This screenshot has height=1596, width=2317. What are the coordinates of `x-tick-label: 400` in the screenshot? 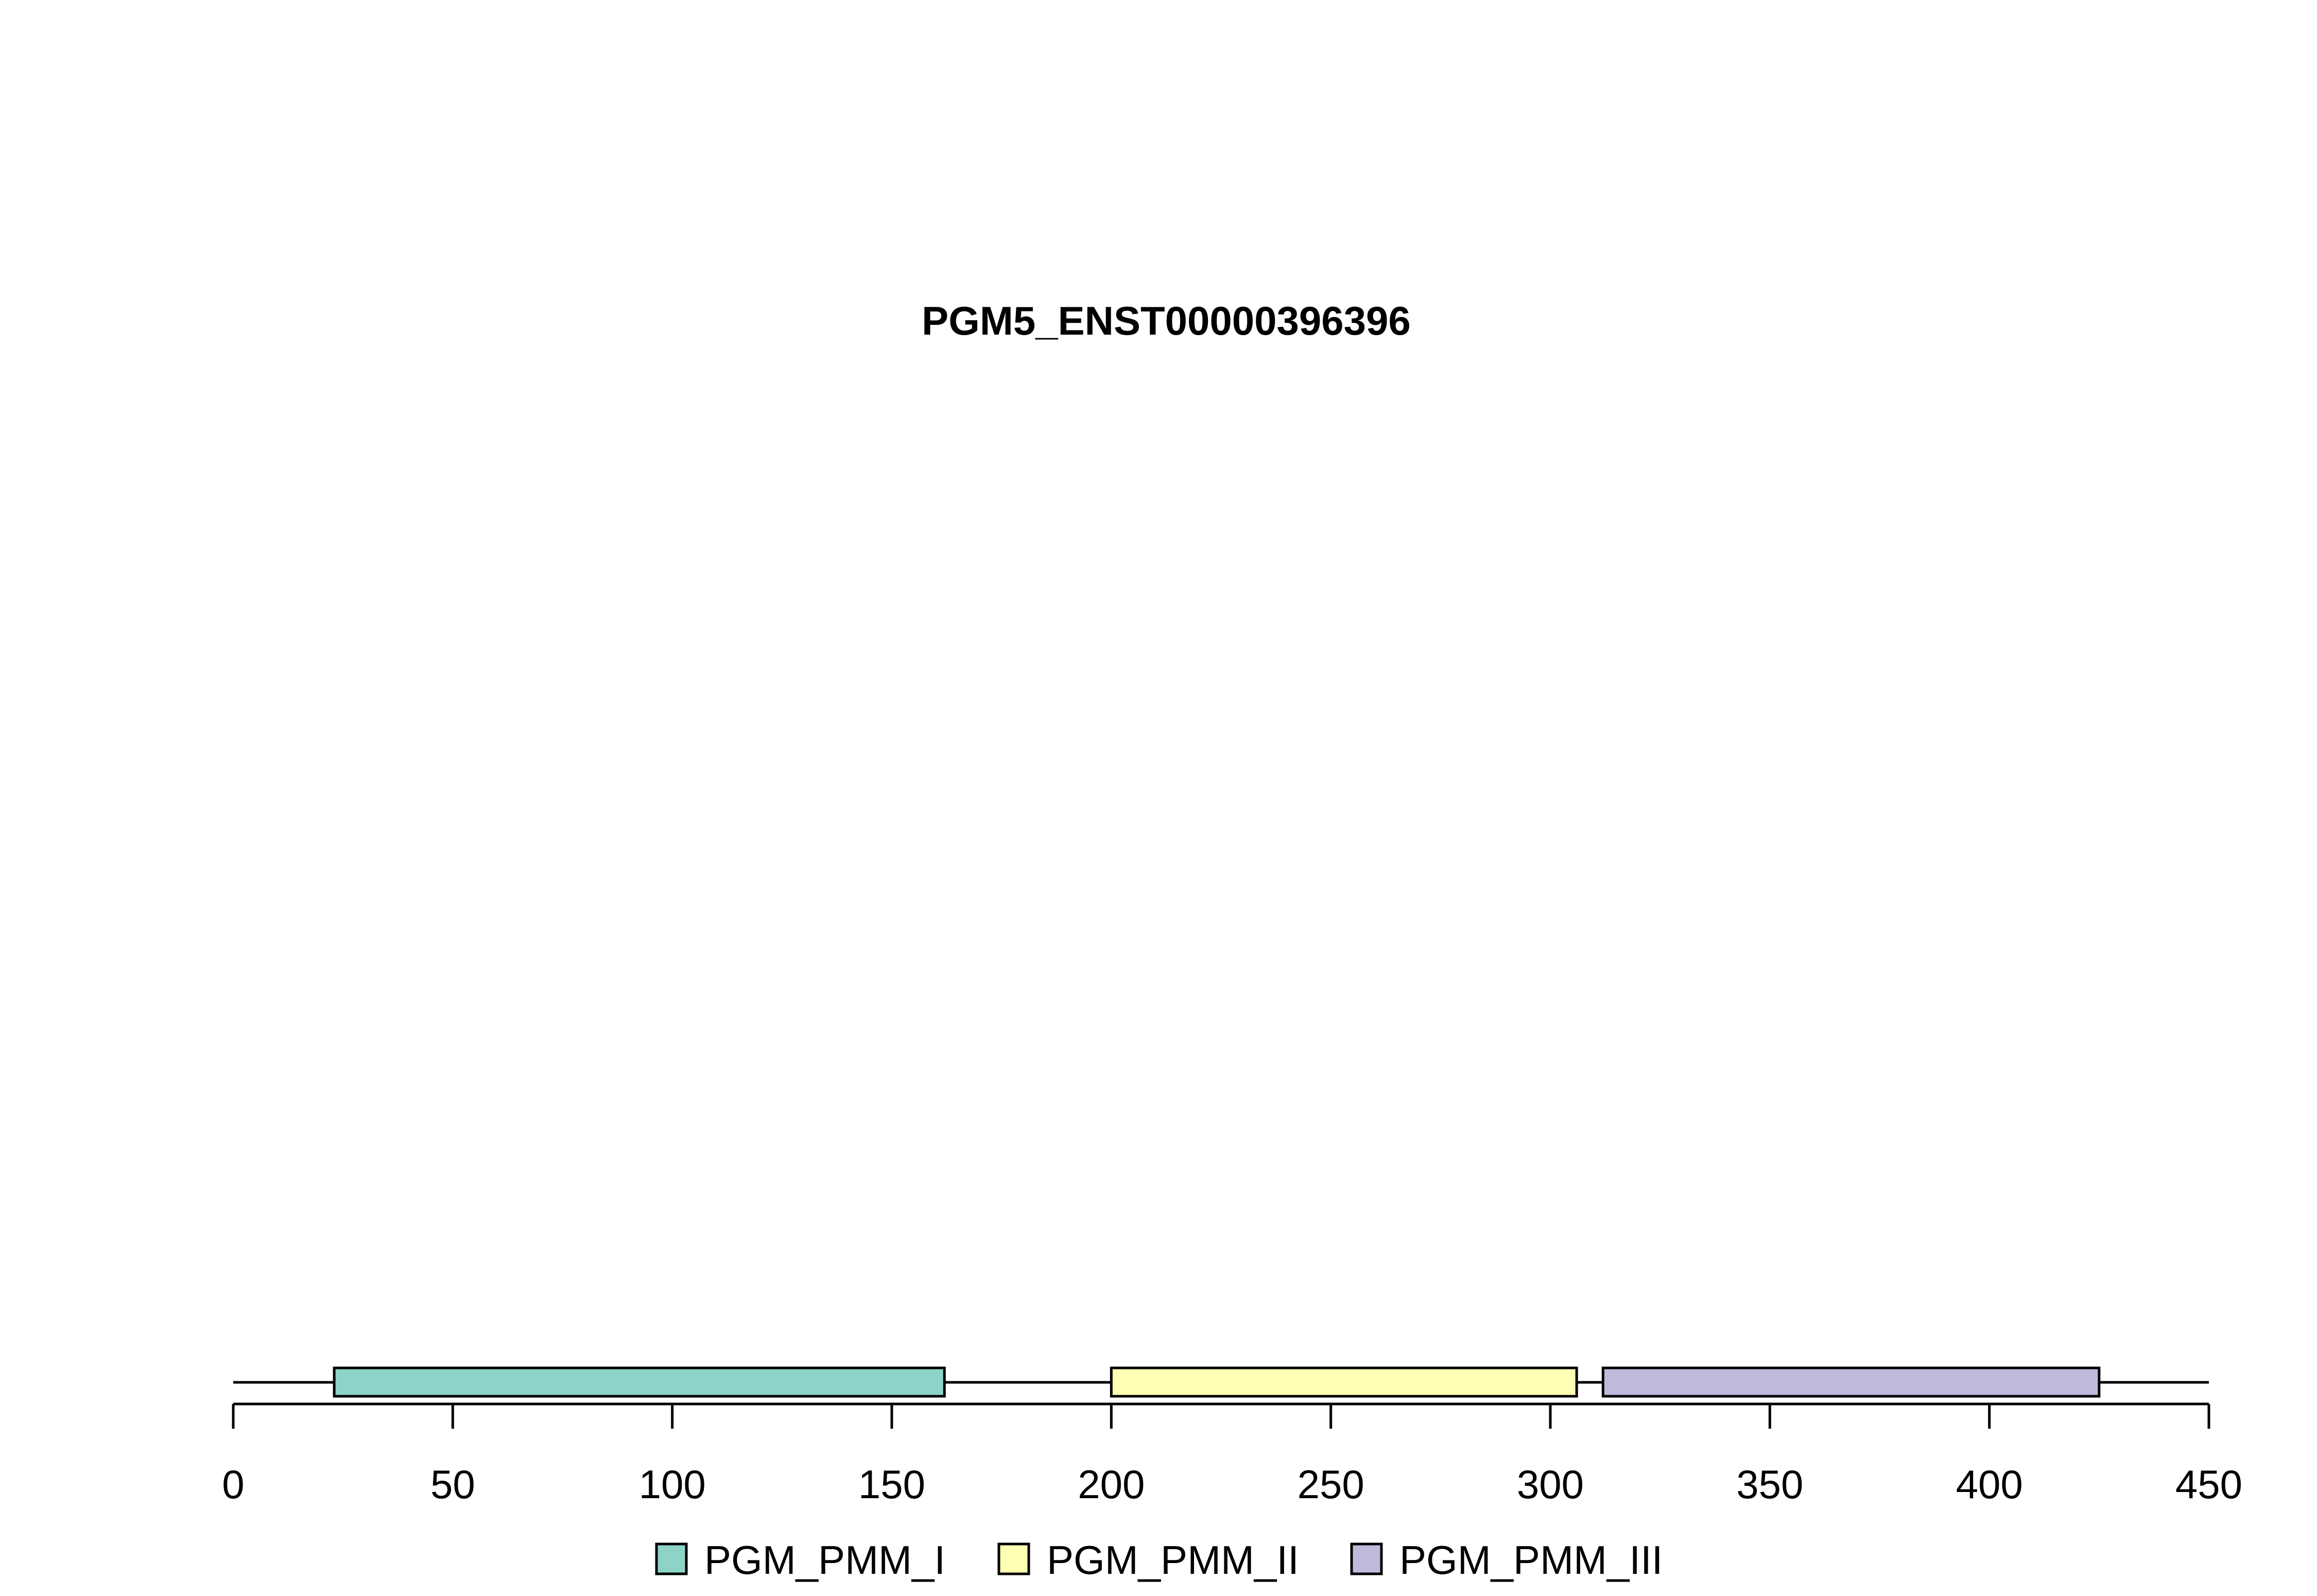 It's located at (1989, 1485).